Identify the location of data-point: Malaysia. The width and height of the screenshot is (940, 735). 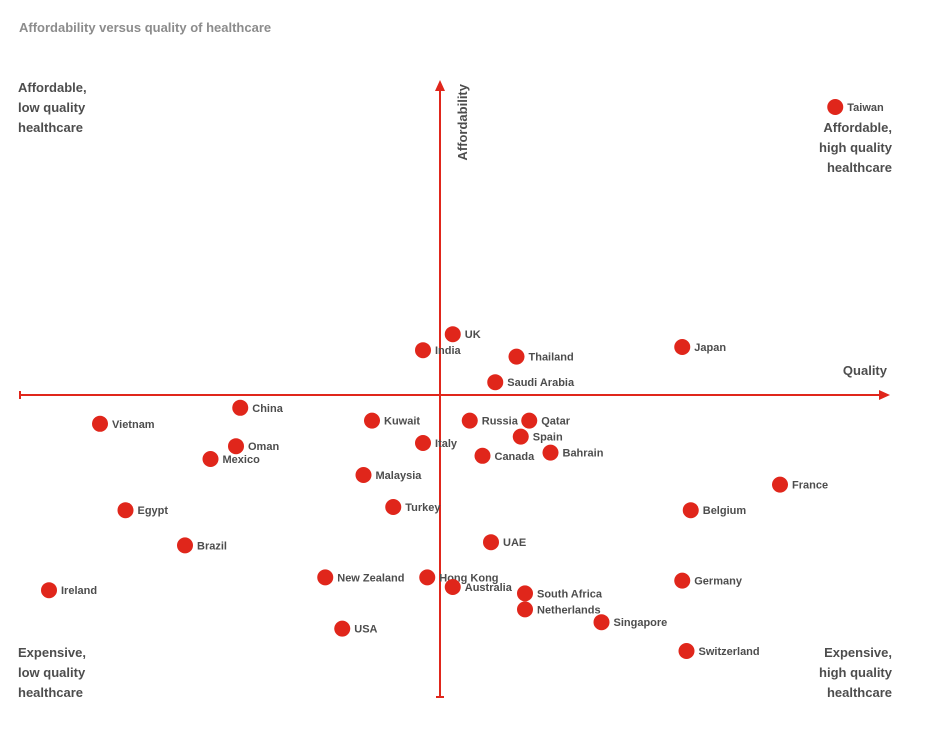
(389, 475).